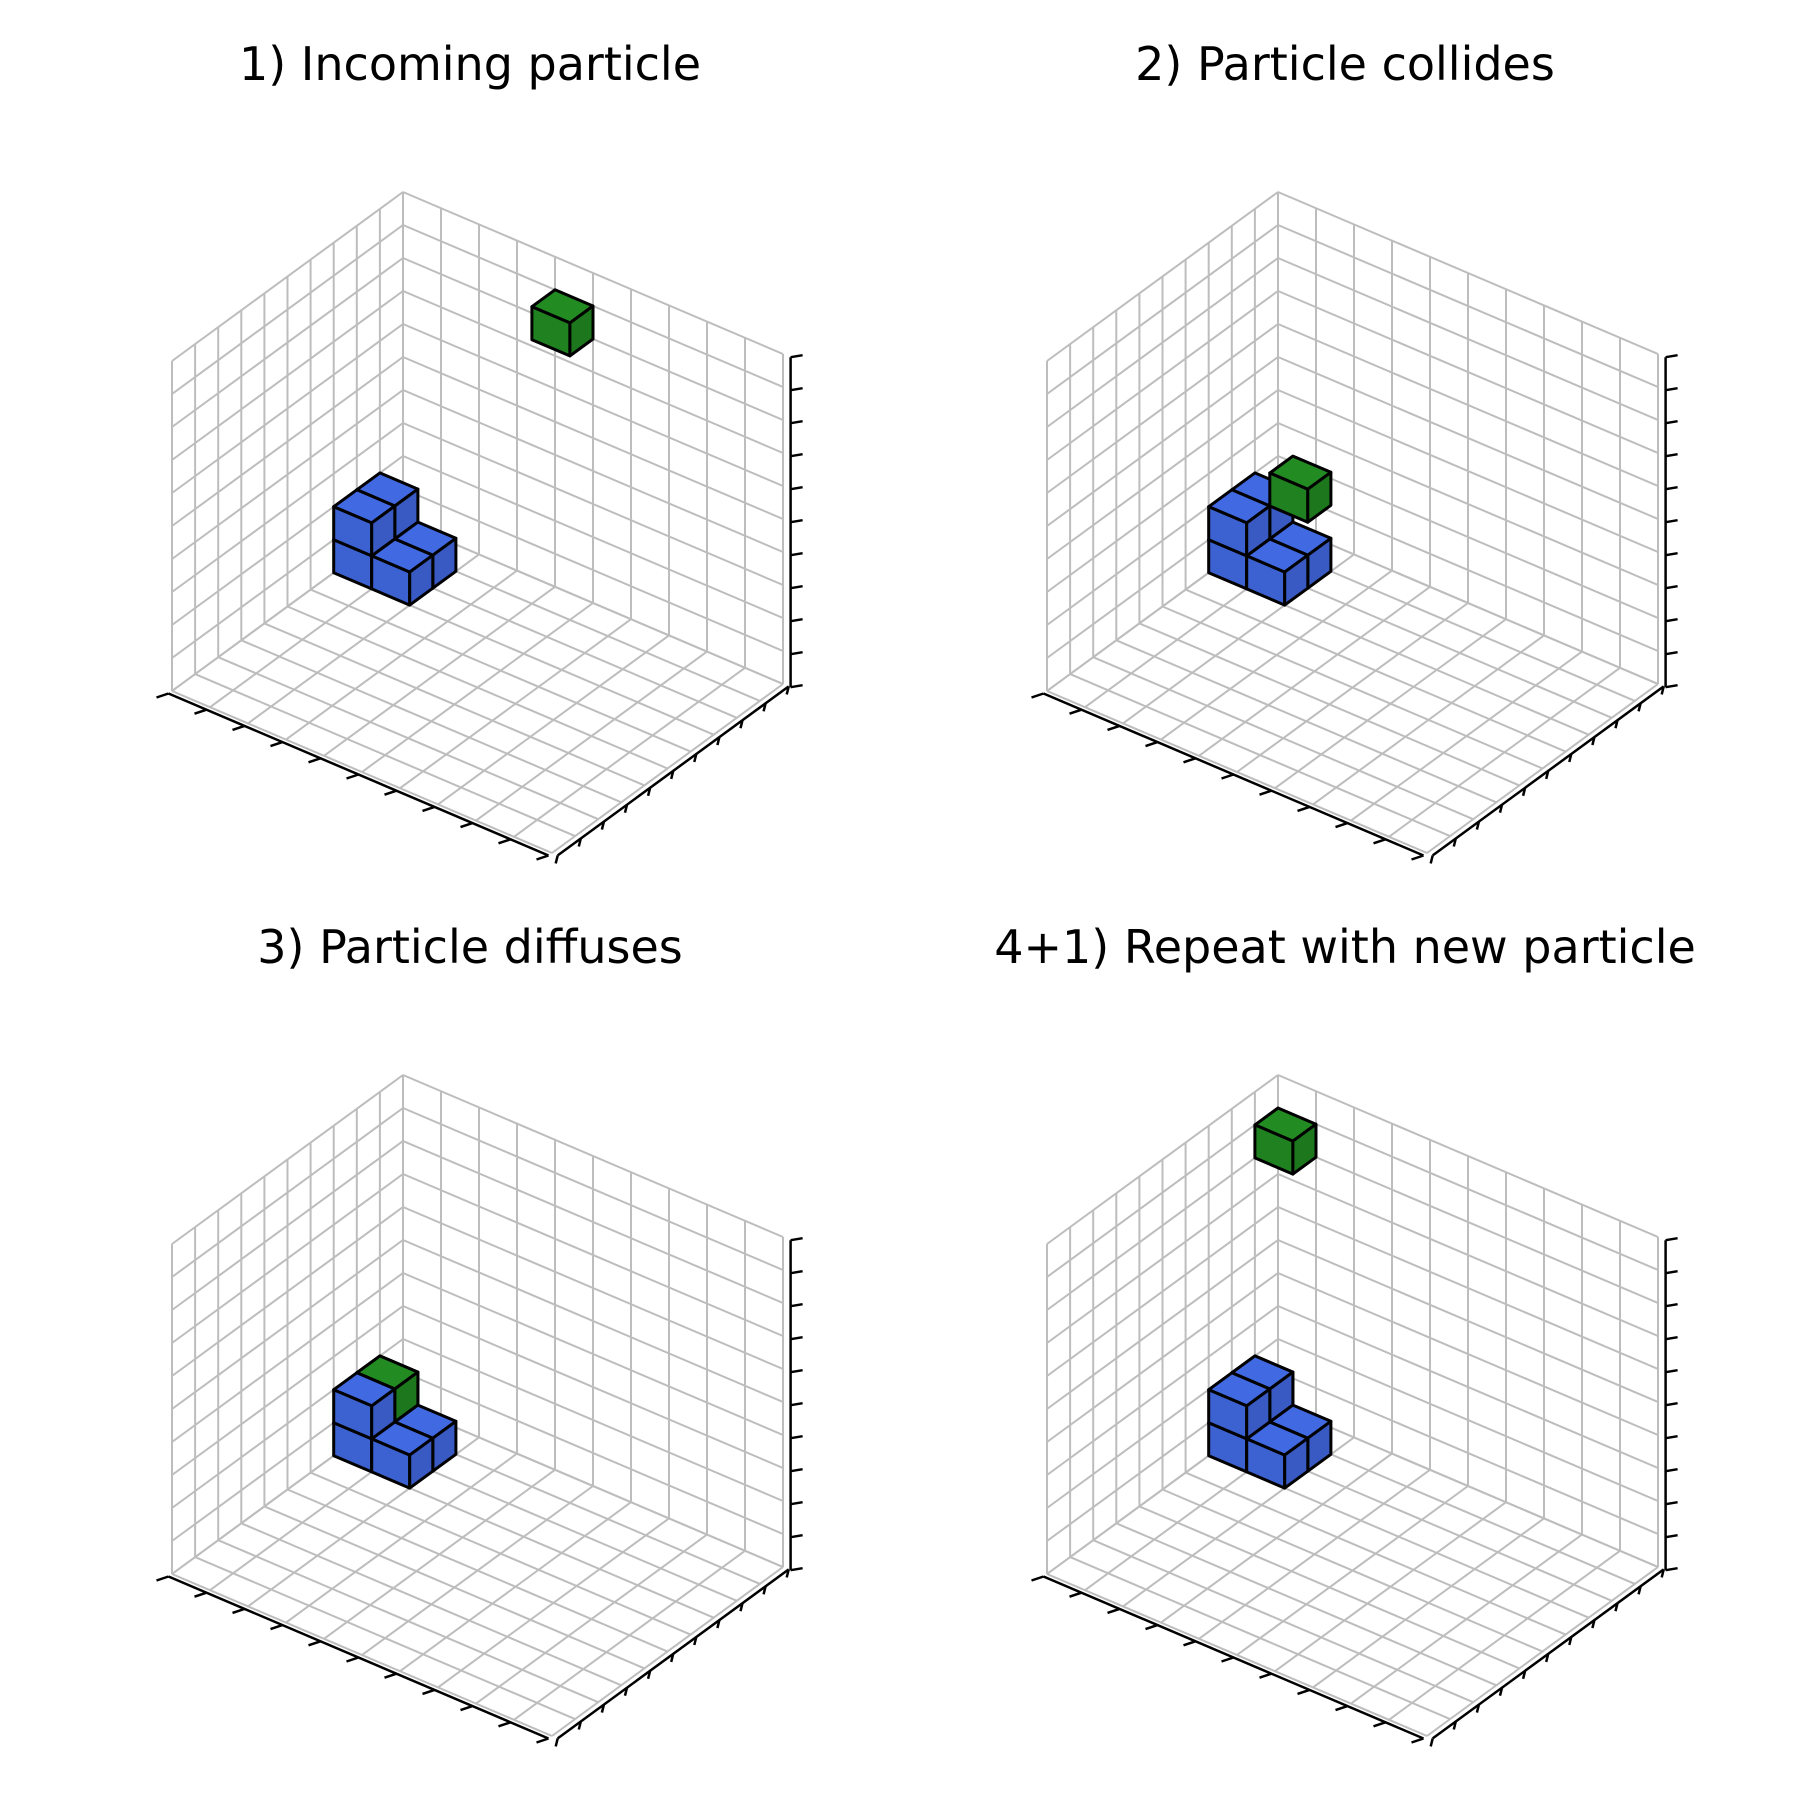  What do you see at coordinates (1300, 489) in the screenshot?
I see `particle-cube` at bounding box center [1300, 489].